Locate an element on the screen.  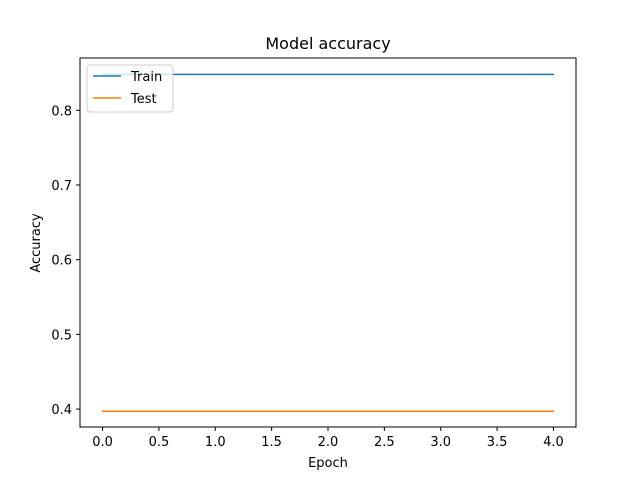
x-tick-label: 2.5 is located at coordinates (384, 442).